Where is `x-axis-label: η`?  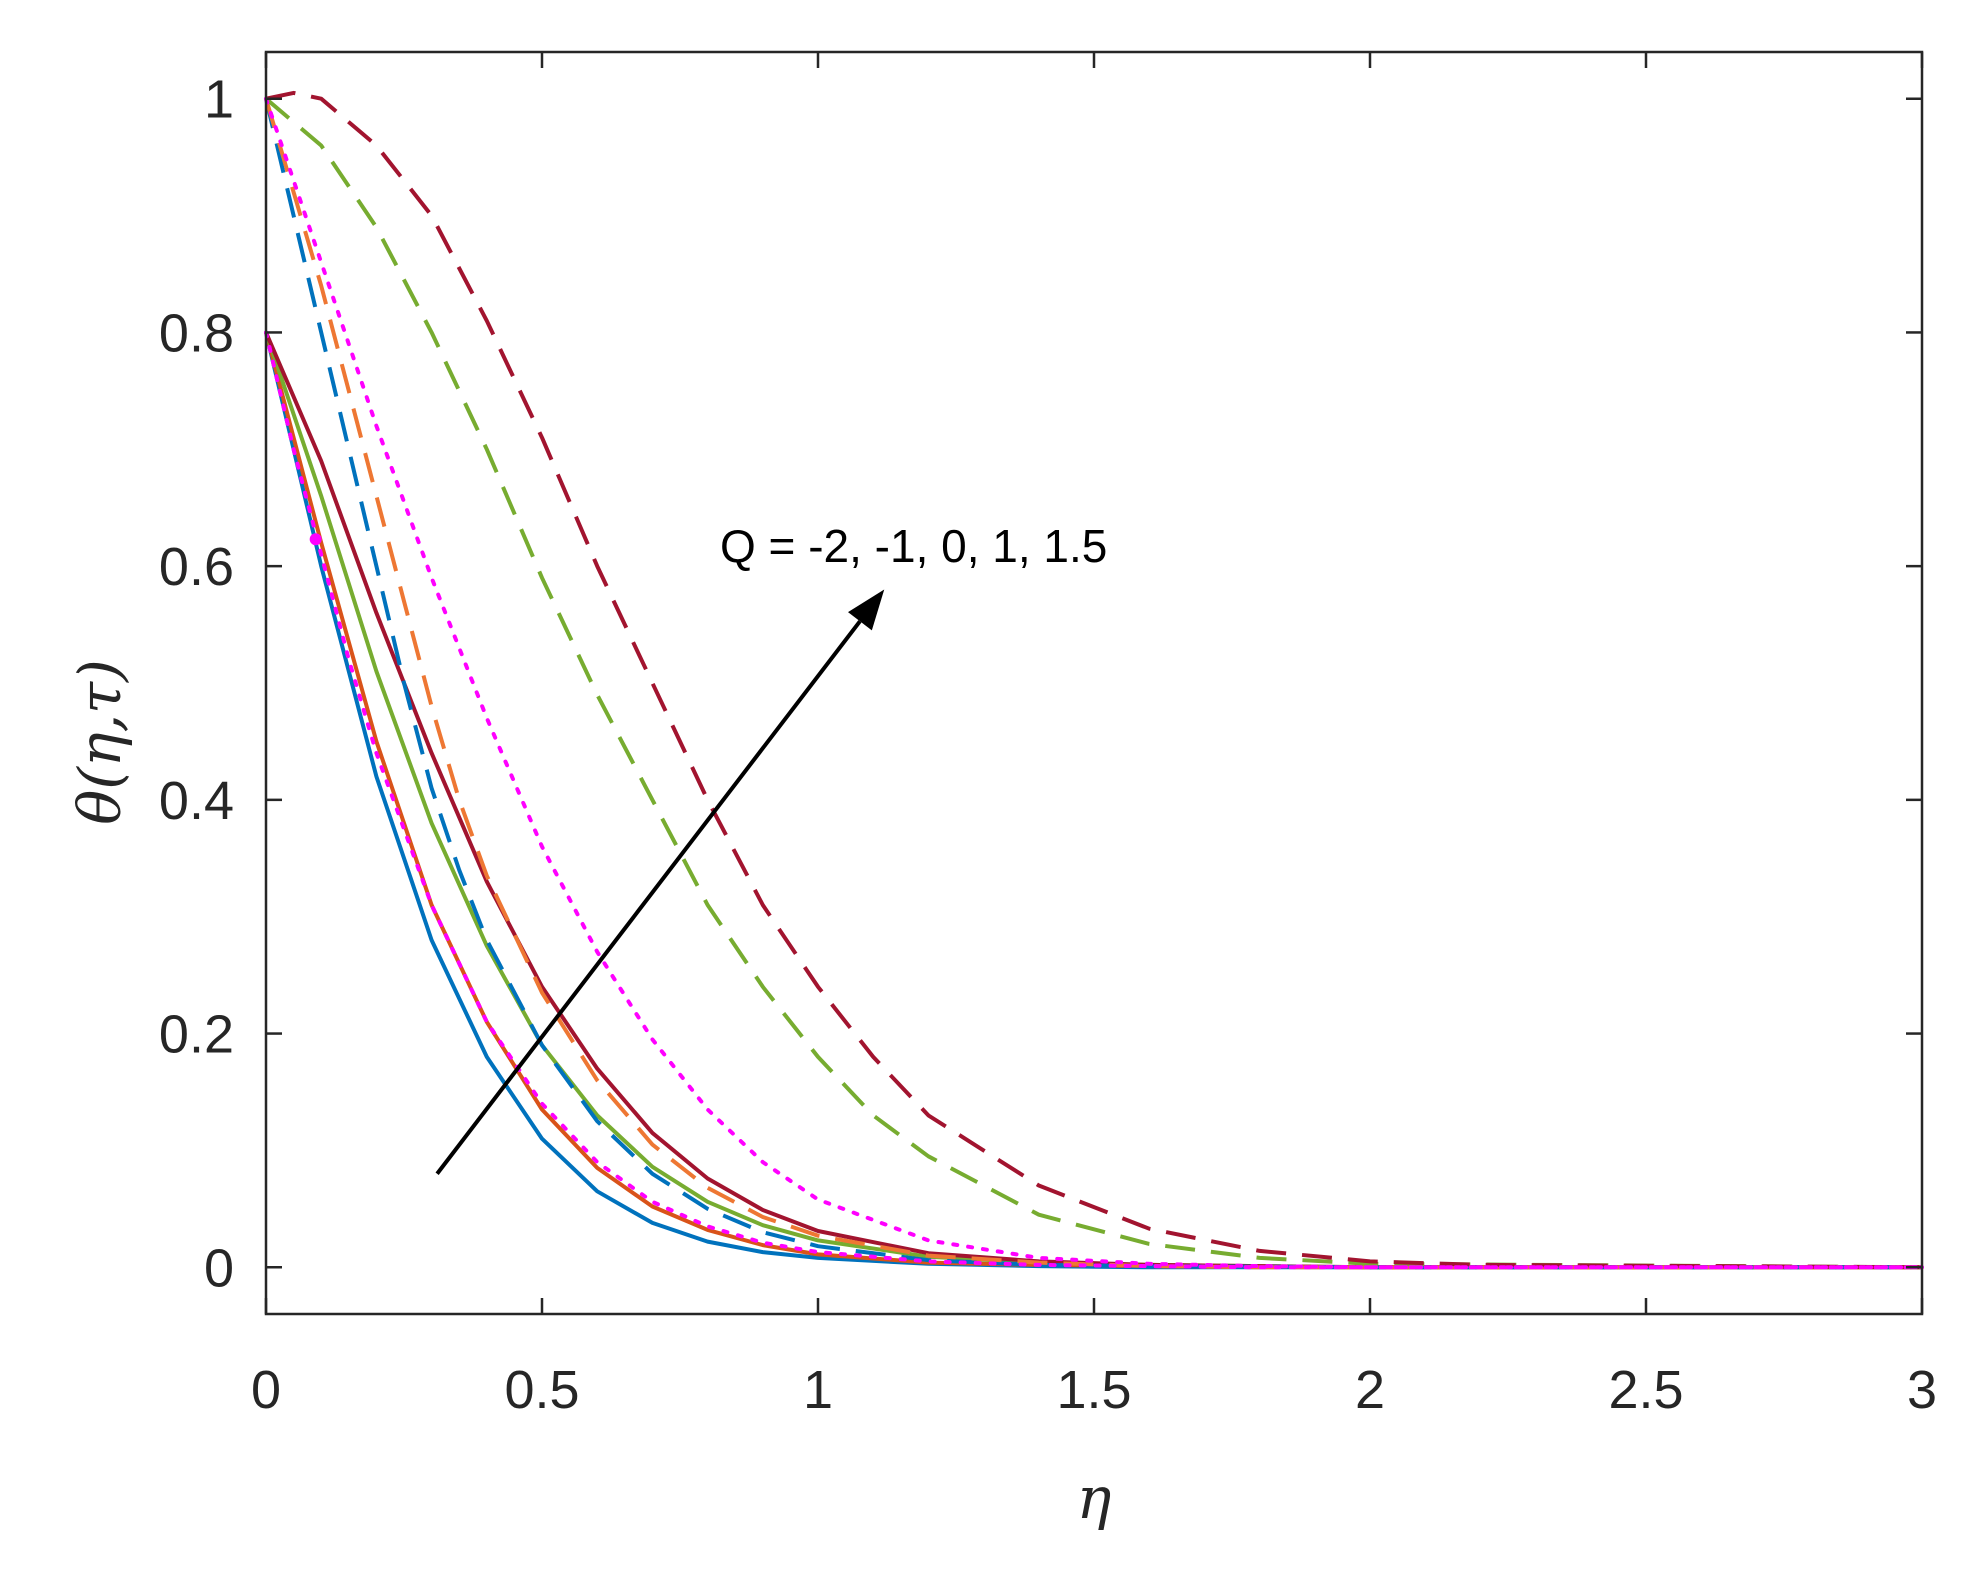
x-axis-label: η is located at coordinates (1094, 1498).